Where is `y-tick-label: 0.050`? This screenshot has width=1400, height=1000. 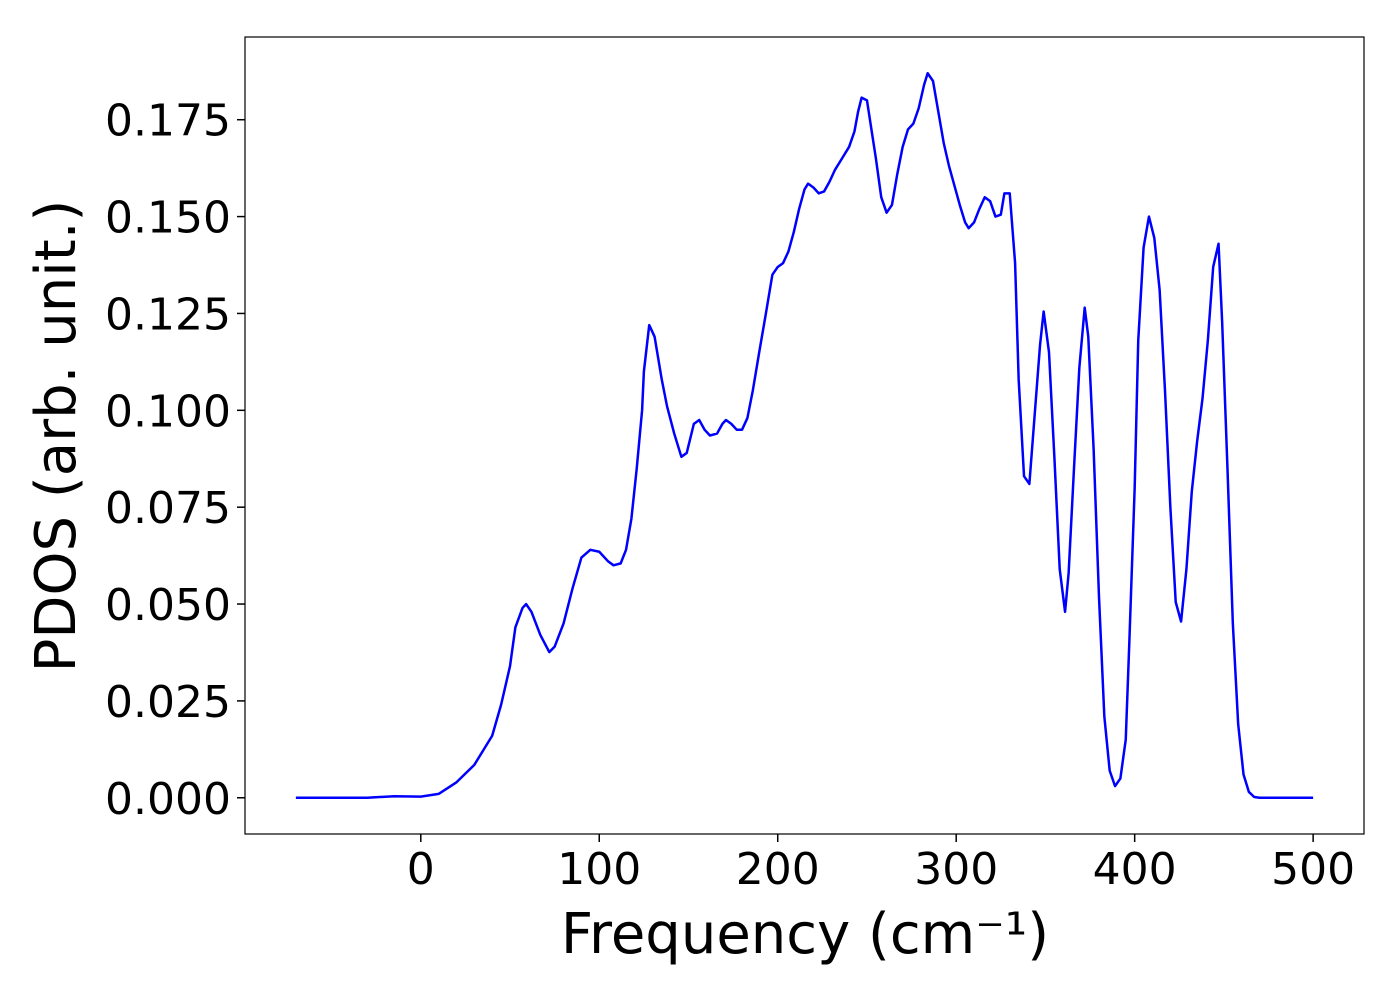
y-tick-label: 0.050 is located at coordinates (168, 605).